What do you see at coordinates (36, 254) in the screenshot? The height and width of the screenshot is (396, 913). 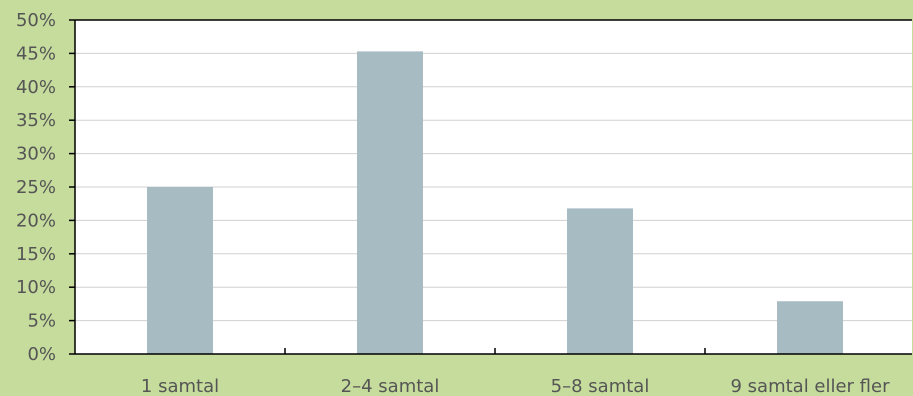 I see `y-tick-label: 15%` at bounding box center [36, 254].